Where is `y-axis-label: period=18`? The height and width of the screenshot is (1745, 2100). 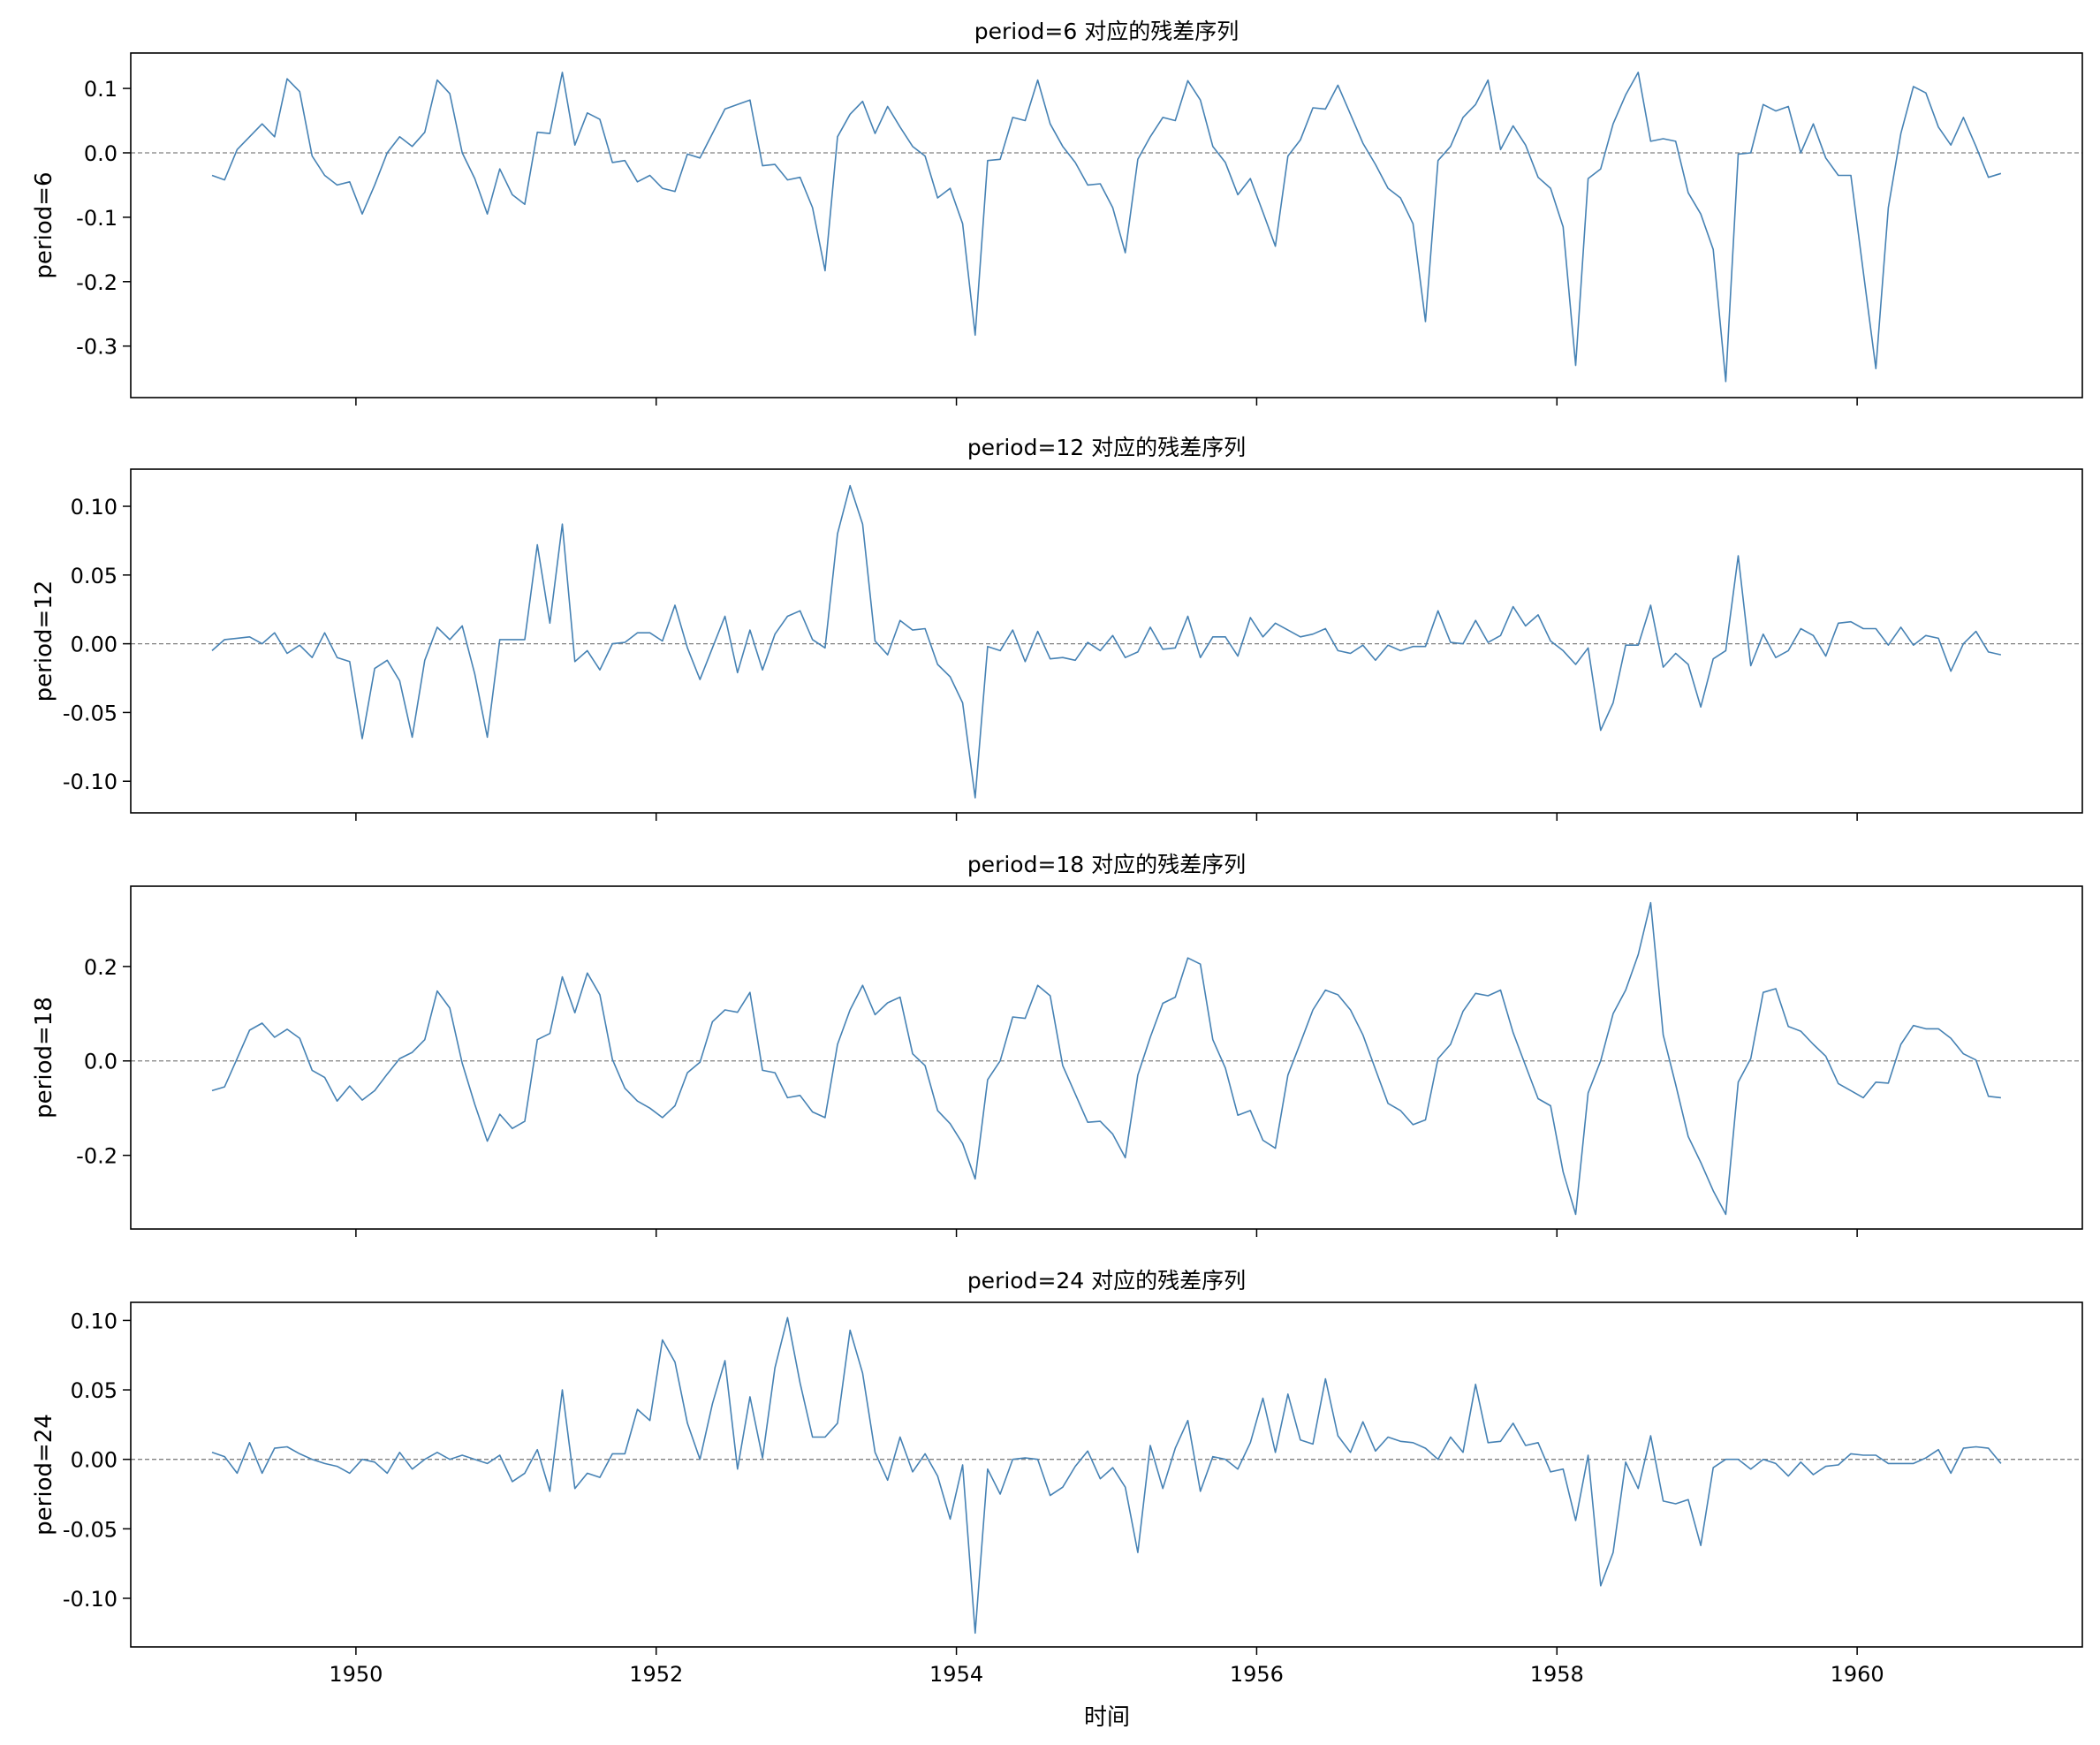 y-axis-label: period=18 is located at coordinates (44, 1058).